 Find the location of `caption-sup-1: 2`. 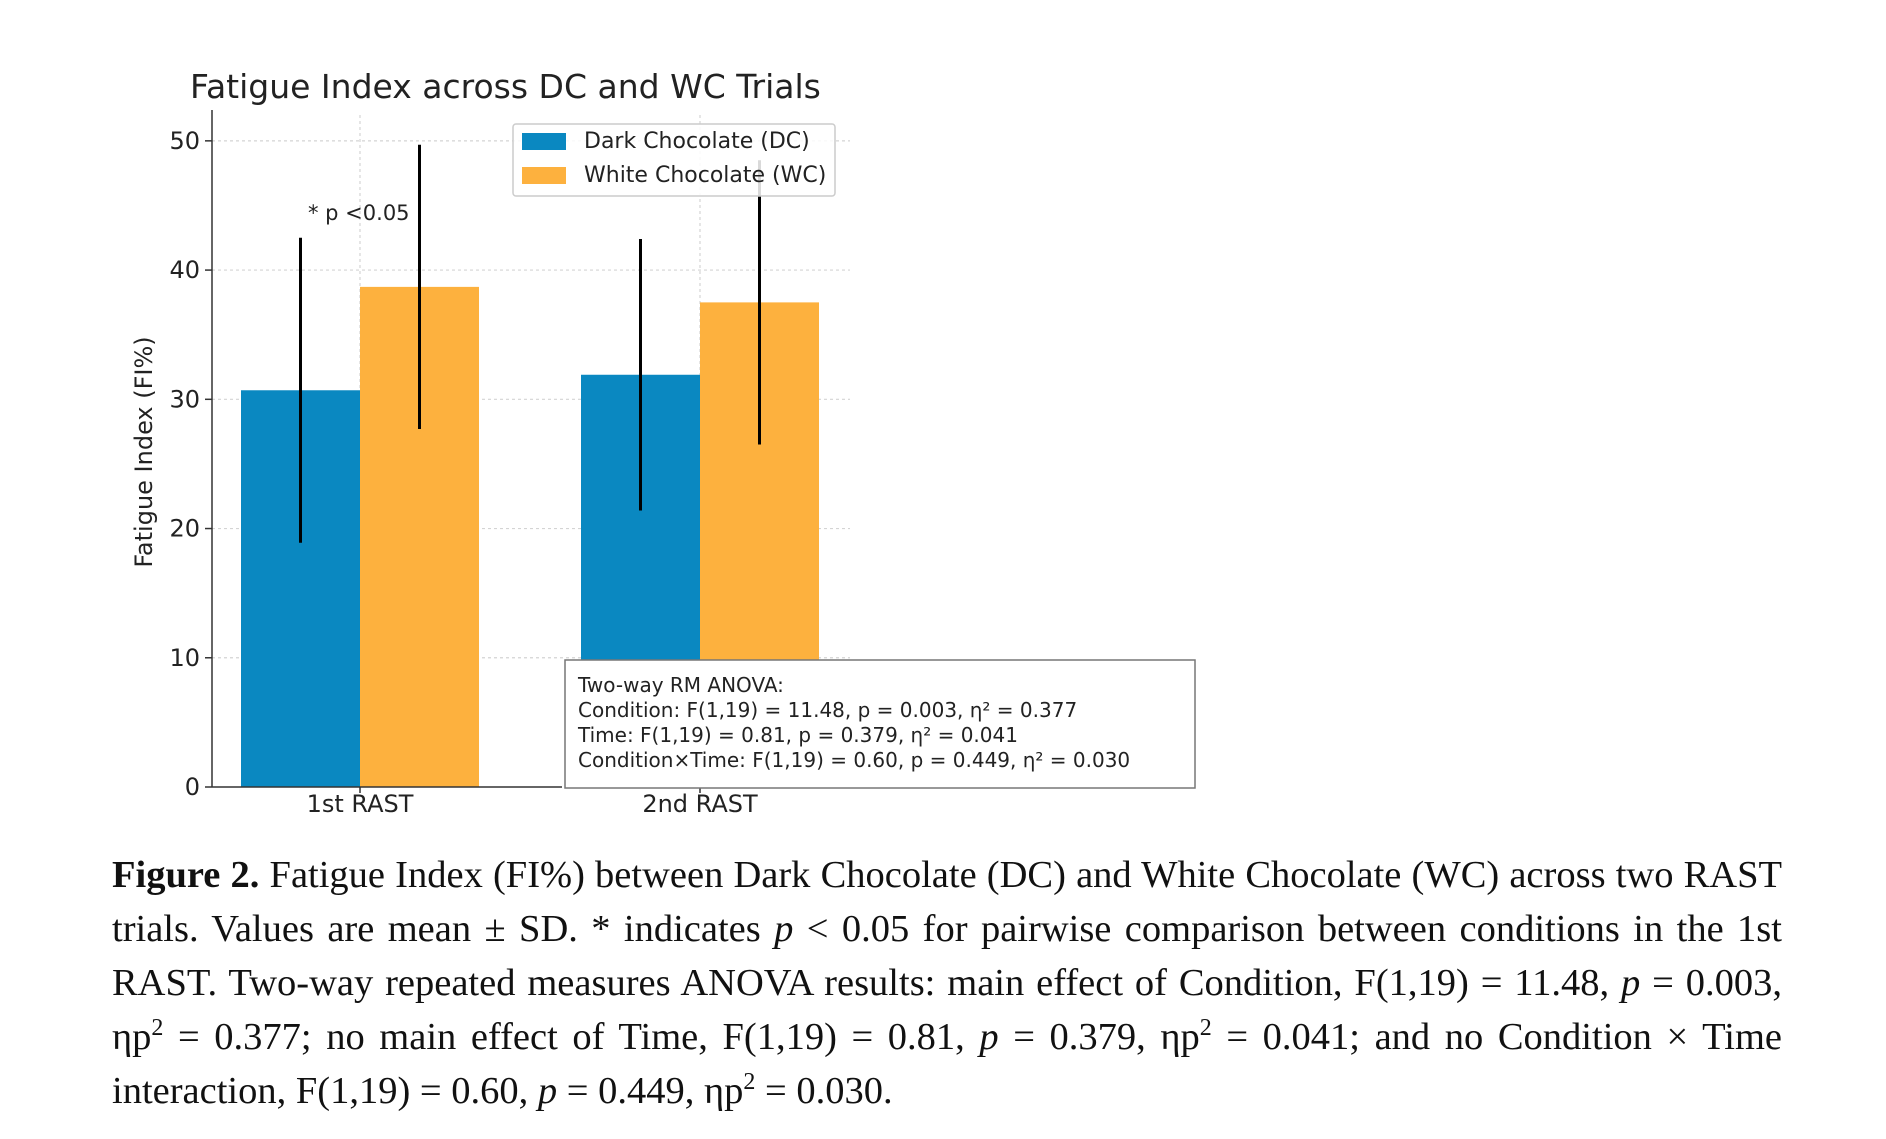

caption-sup-1: 2 is located at coordinates (157, 1028).